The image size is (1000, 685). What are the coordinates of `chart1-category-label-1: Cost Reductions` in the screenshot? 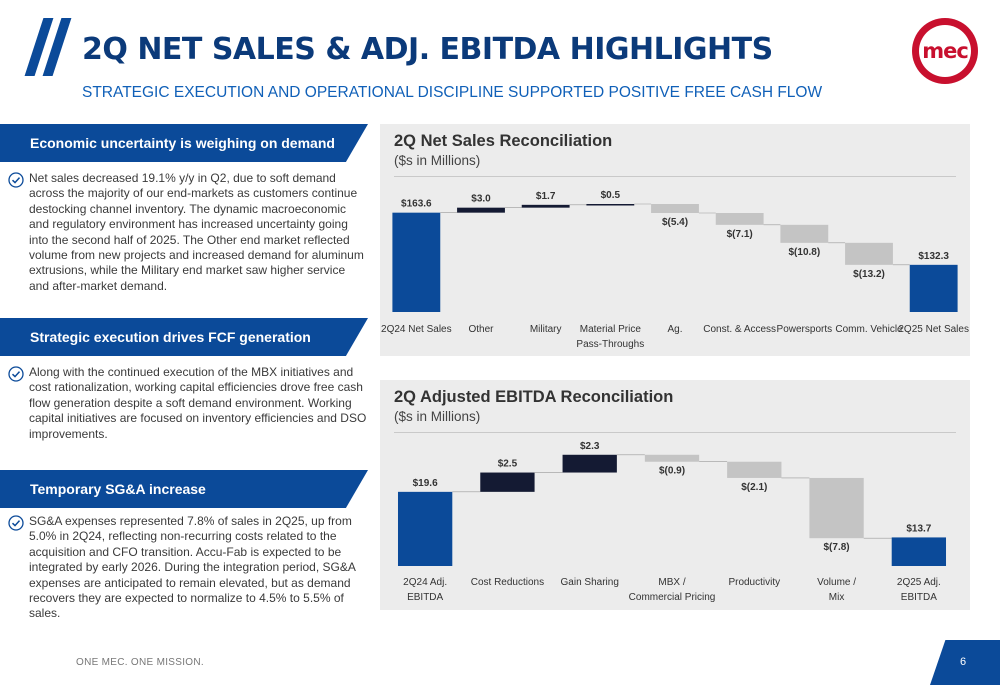 It's located at (507, 582).